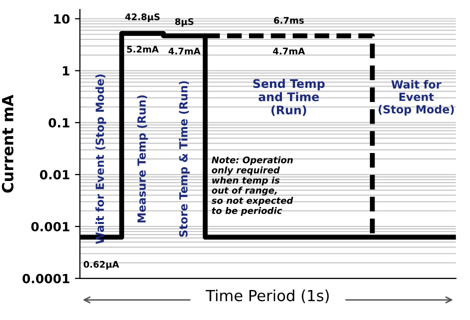  What do you see at coordinates (184, 22) in the screenshot?
I see `annotation: 8µS` at bounding box center [184, 22].